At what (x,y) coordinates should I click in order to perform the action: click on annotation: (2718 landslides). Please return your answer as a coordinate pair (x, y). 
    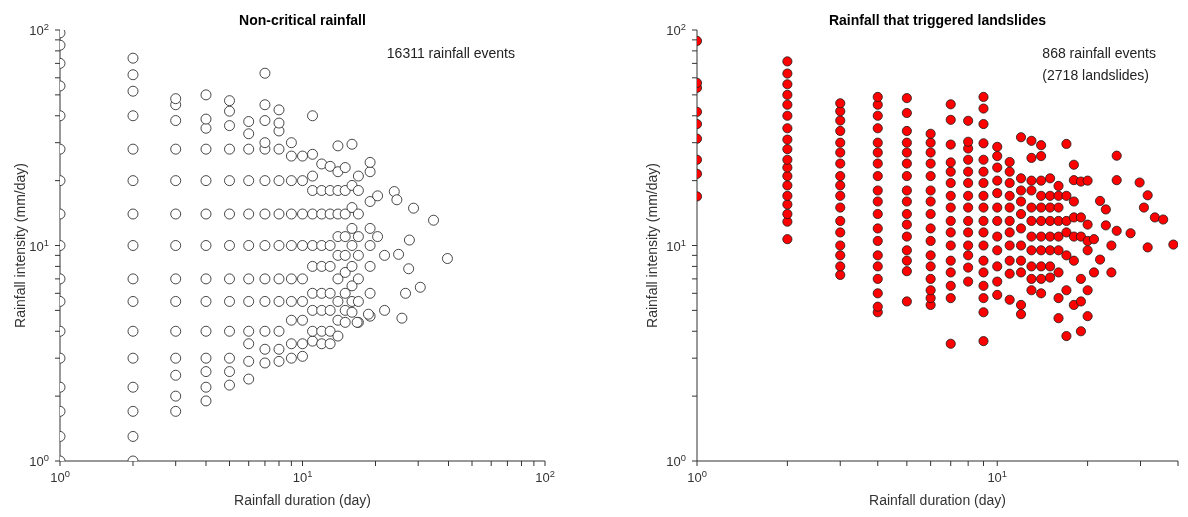
    Looking at the image, I should click on (1096, 75).